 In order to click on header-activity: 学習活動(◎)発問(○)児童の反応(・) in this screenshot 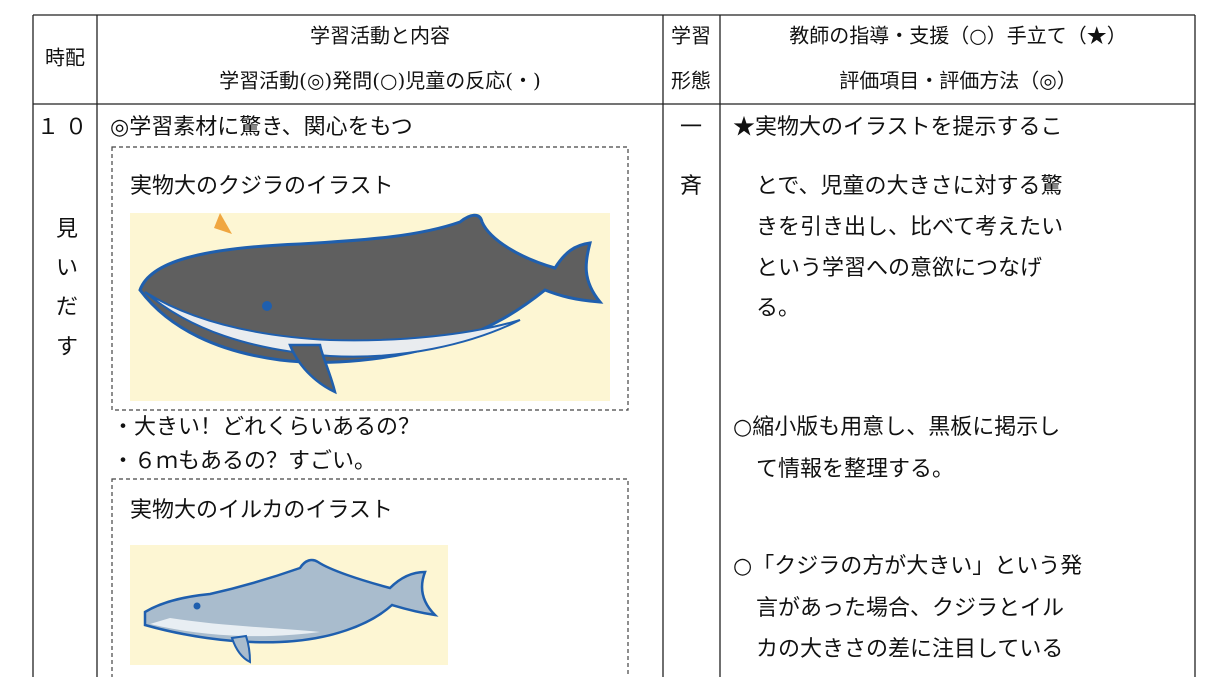, I will do `click(380, 81)`.